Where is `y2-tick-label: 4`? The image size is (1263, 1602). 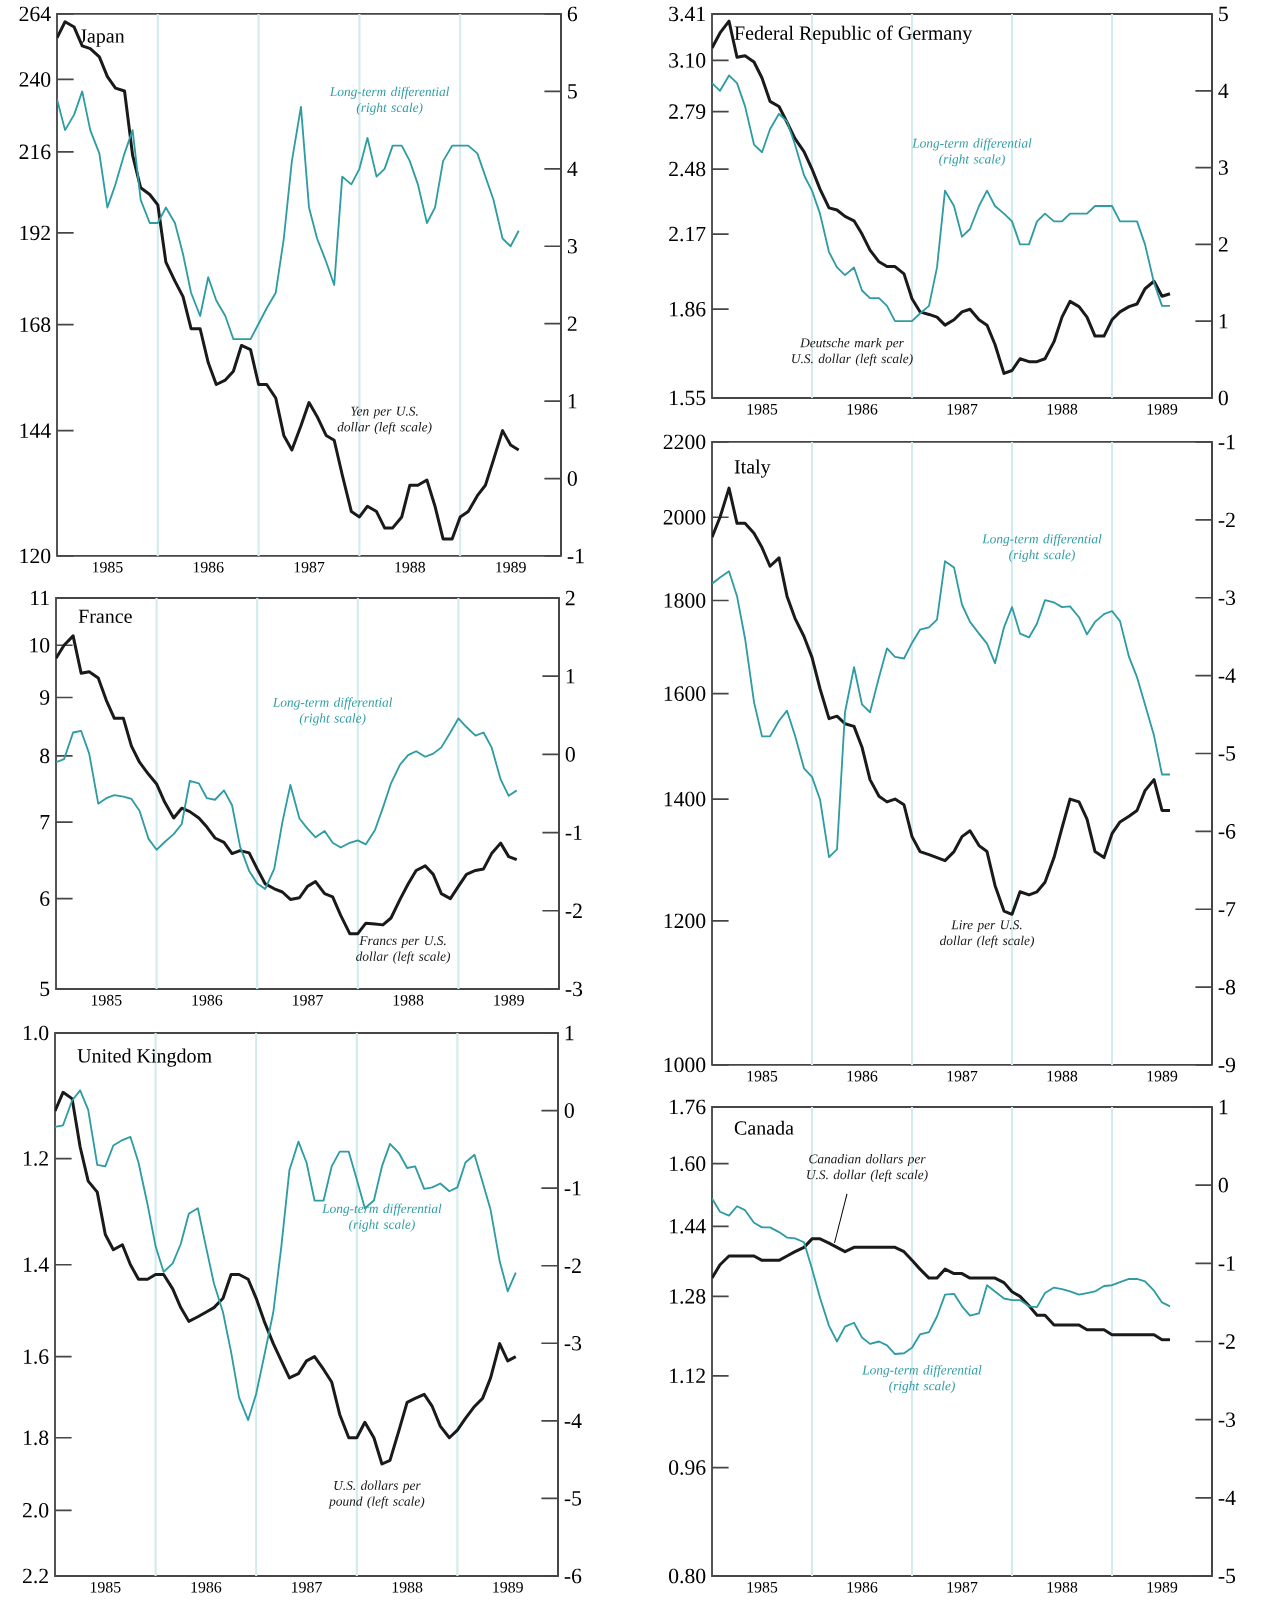 y2-tick-label: 4 is located at coordinates (1223, 90).